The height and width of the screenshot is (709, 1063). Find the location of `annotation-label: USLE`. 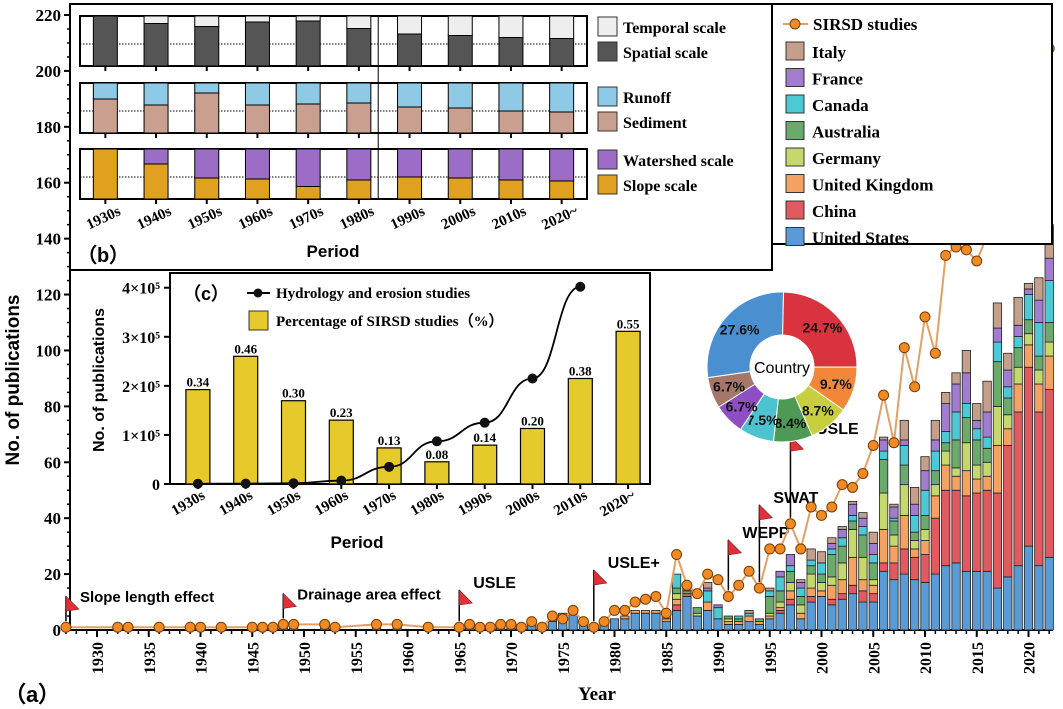

annotation-label: USLE is located at coordinates (494, 583).